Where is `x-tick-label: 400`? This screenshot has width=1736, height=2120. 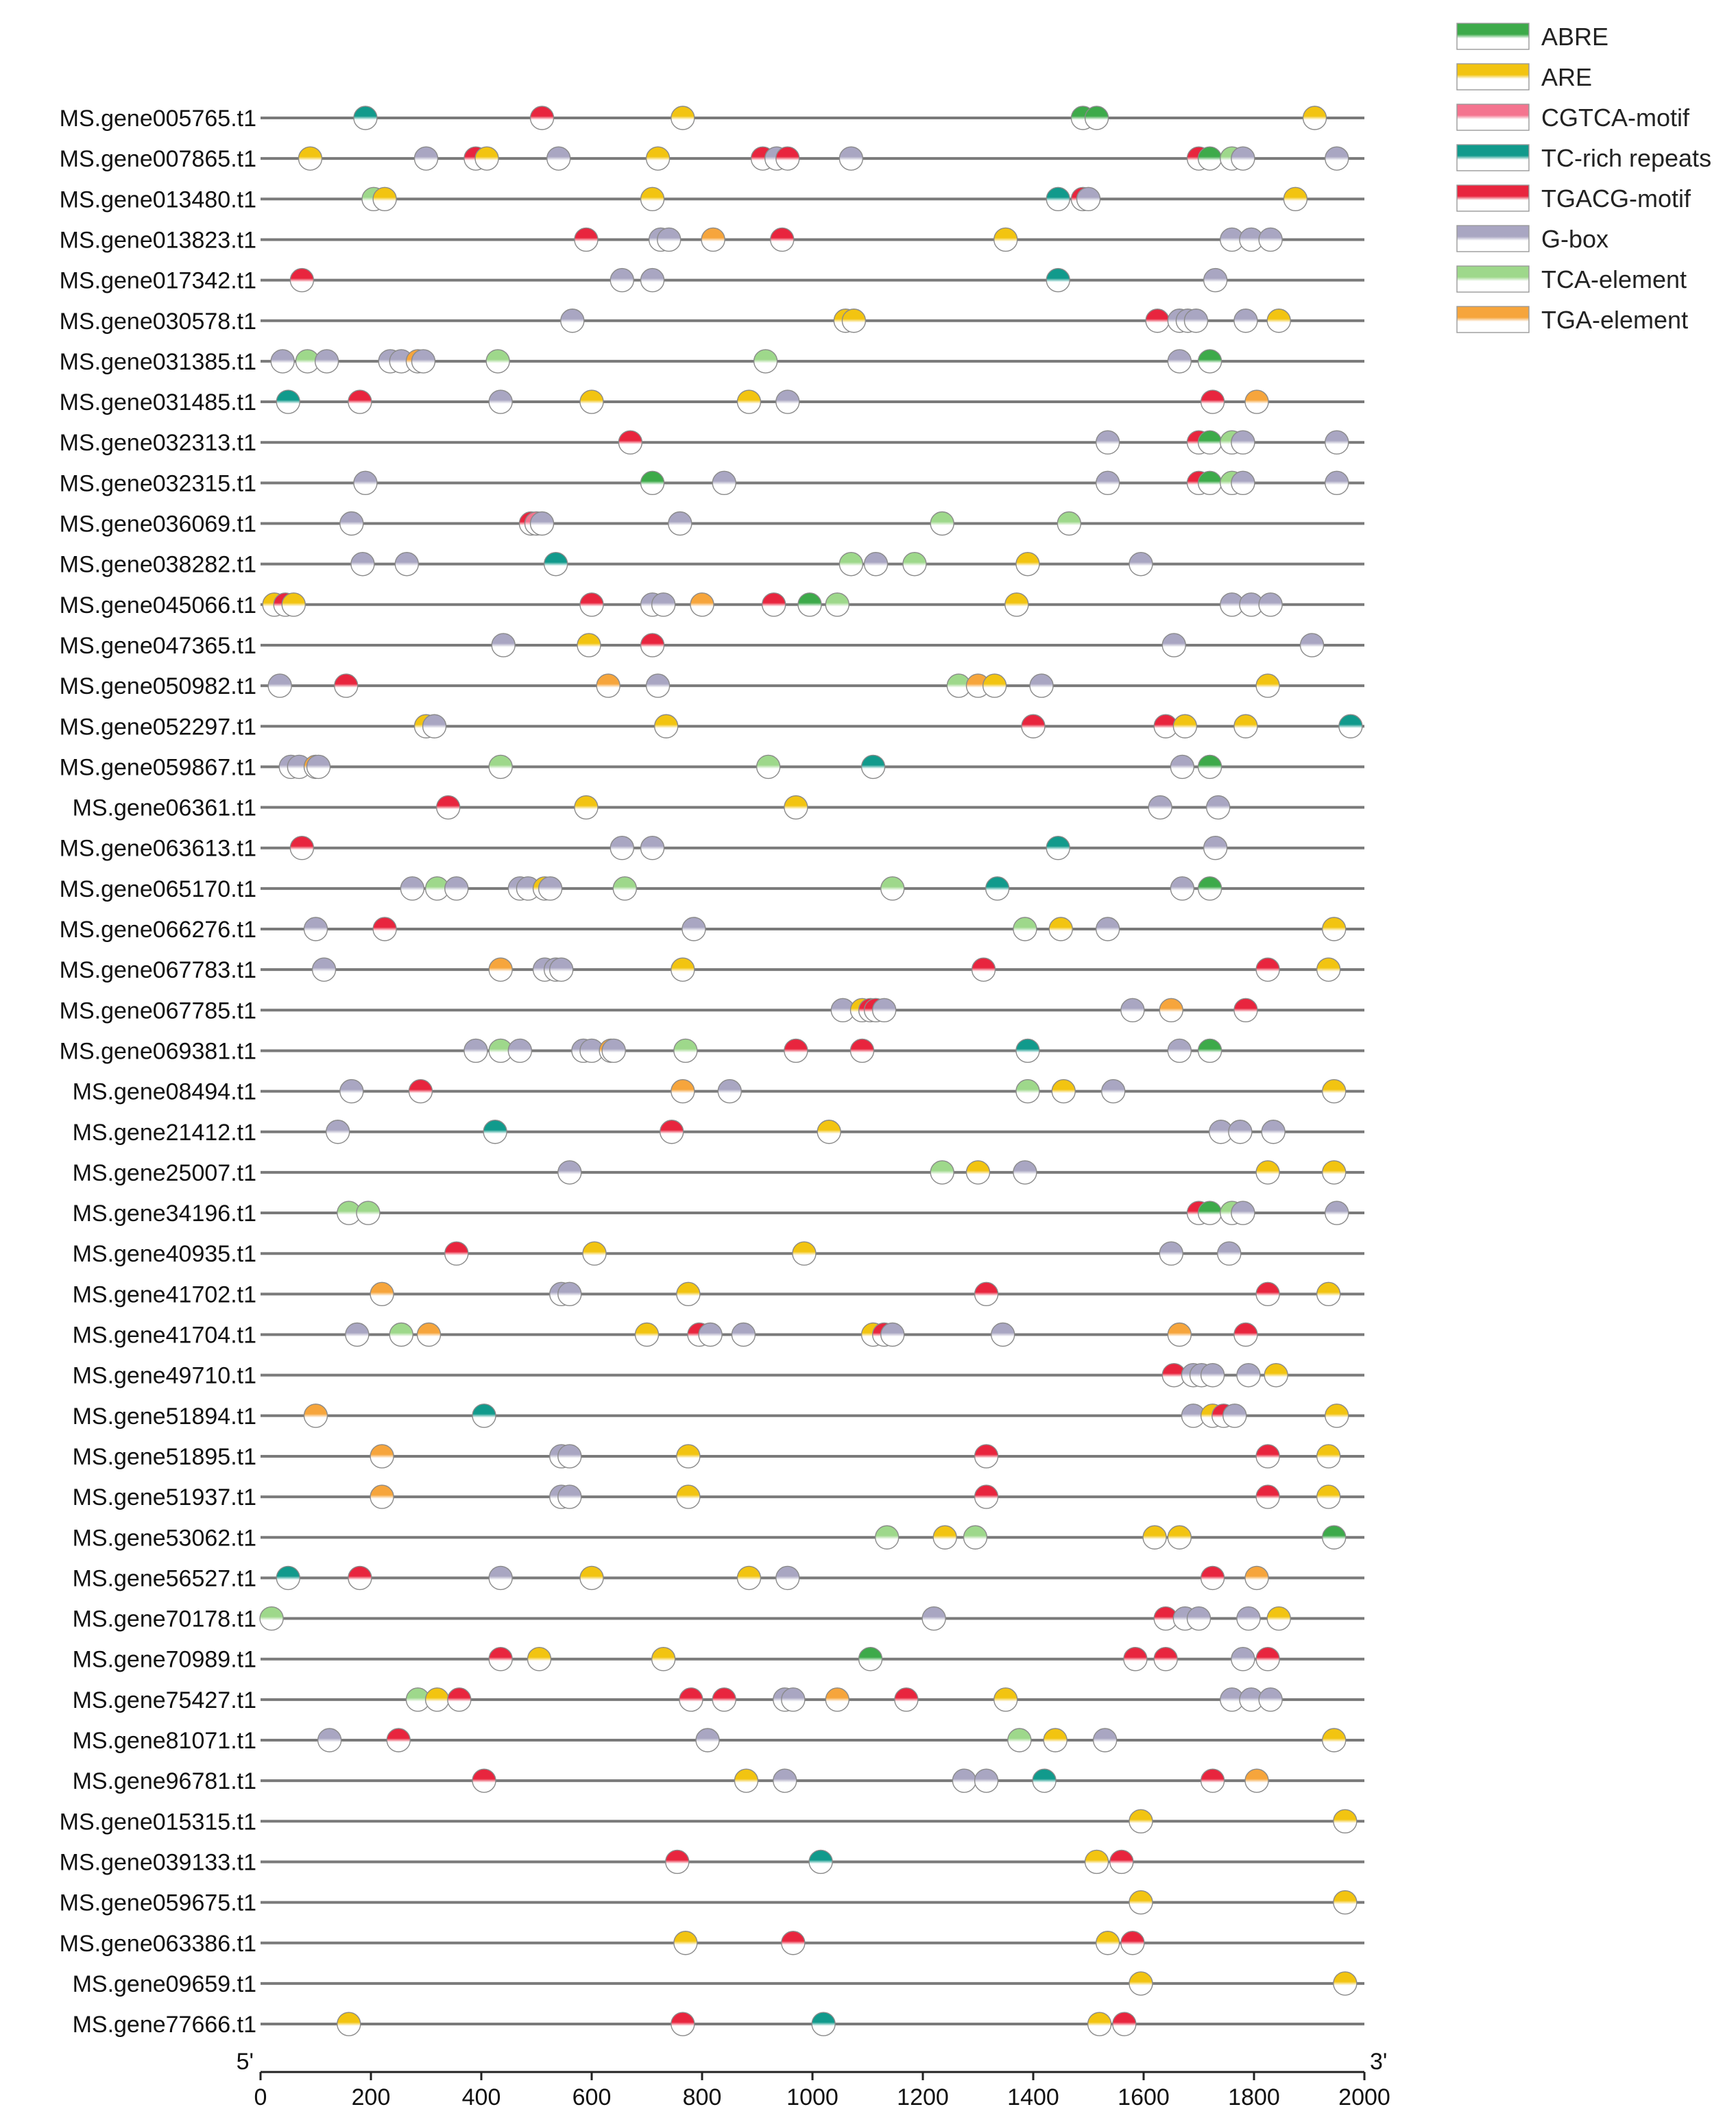 x-tick-label: 400 is located at coordinates (482, 2097).